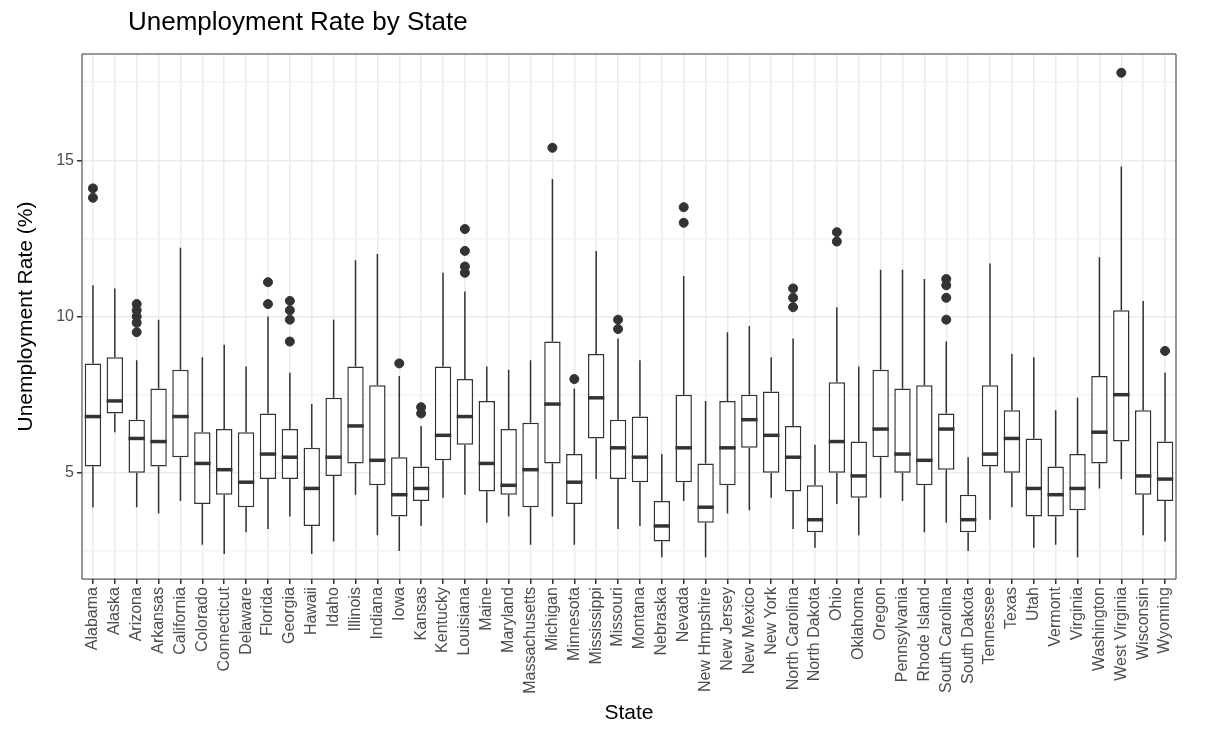 This screenshot has height=734, width=1206. I want to click on x-tick-label: Maryland, so click(508, 620).